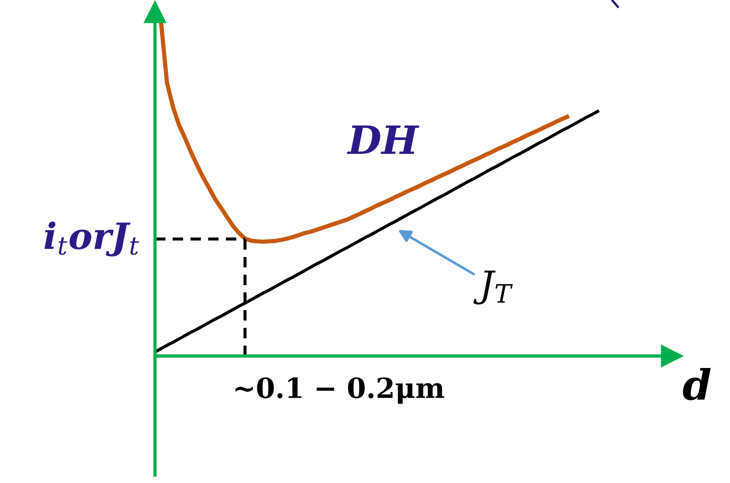 The image size is (730, 483). What do you see at coordinates (339, 390) in the screenshot?
I see `text: ~0.1 − 0.2μm` at bounding box center [339, 390].